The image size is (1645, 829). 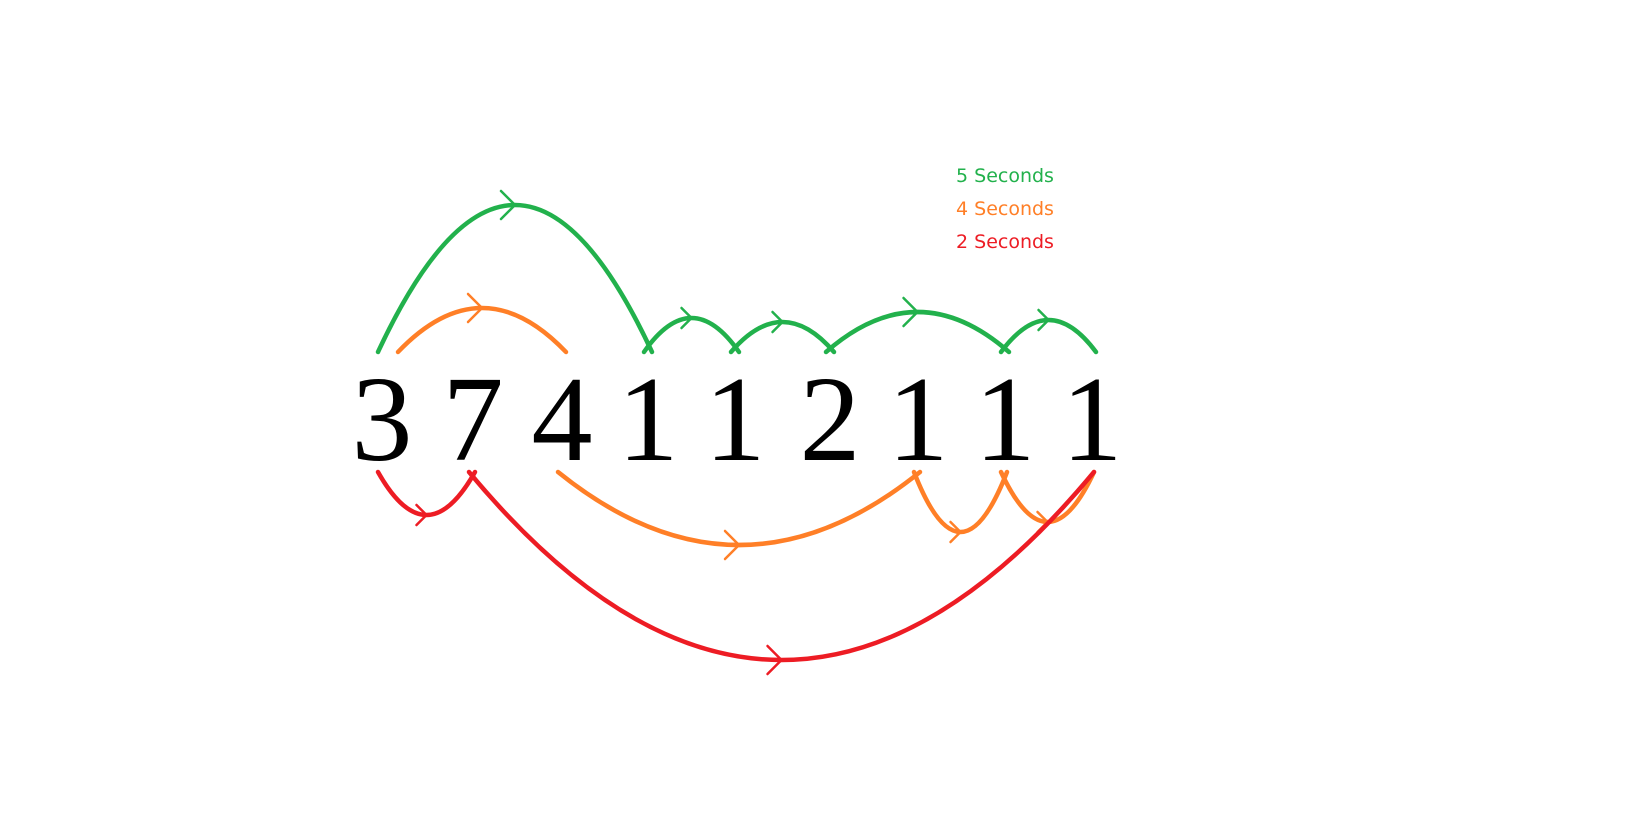 I want to click on digit: 7, so click(x=473, y=419).